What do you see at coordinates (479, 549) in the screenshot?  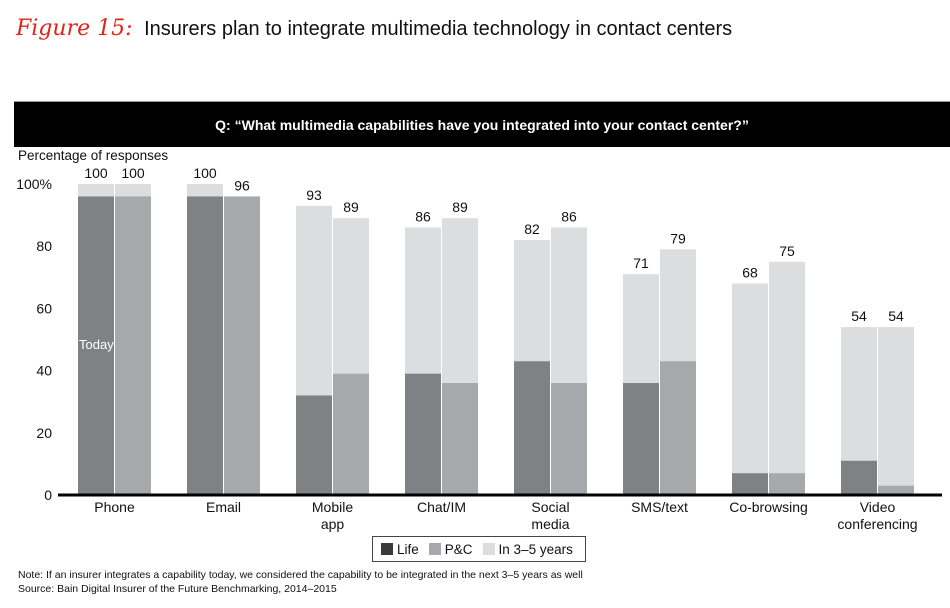 I see `legend: Life P&C In 3–5 years` at bounding box center [479, 549].